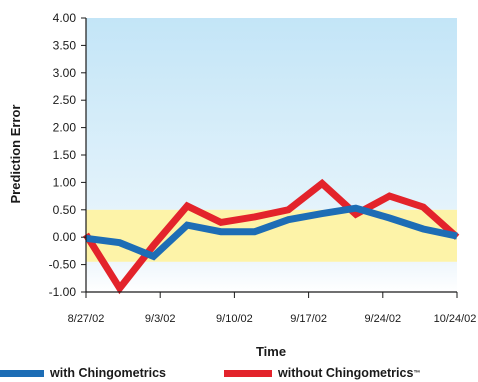 Image resolution: width=478 pixels, height=382 pixels. Describe the element at coordinates (271, 232) in the screenshot. I see `series-line-with` at that location.